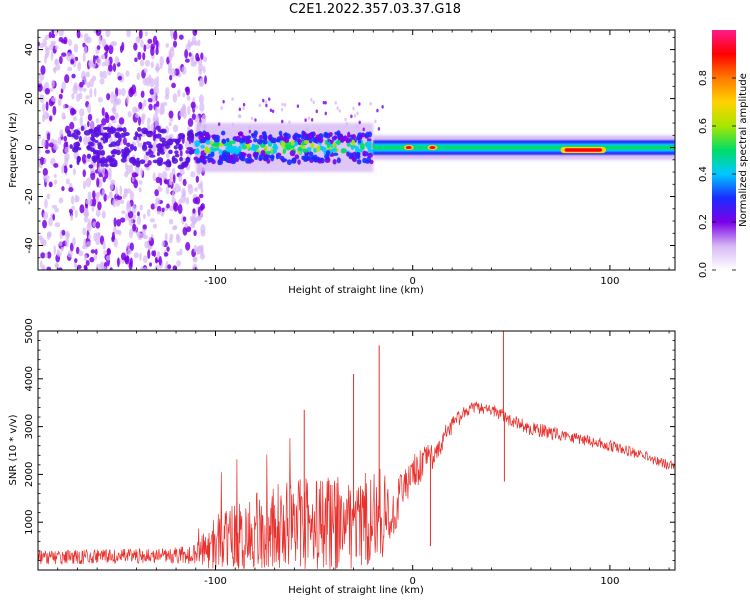 Image resolution: width=750 pixels, height=600 pixels. What do you see at coordinates (29, 378) in the screenshot?
I see `y-tick-label: 4000` at bounding box center [29, 378].